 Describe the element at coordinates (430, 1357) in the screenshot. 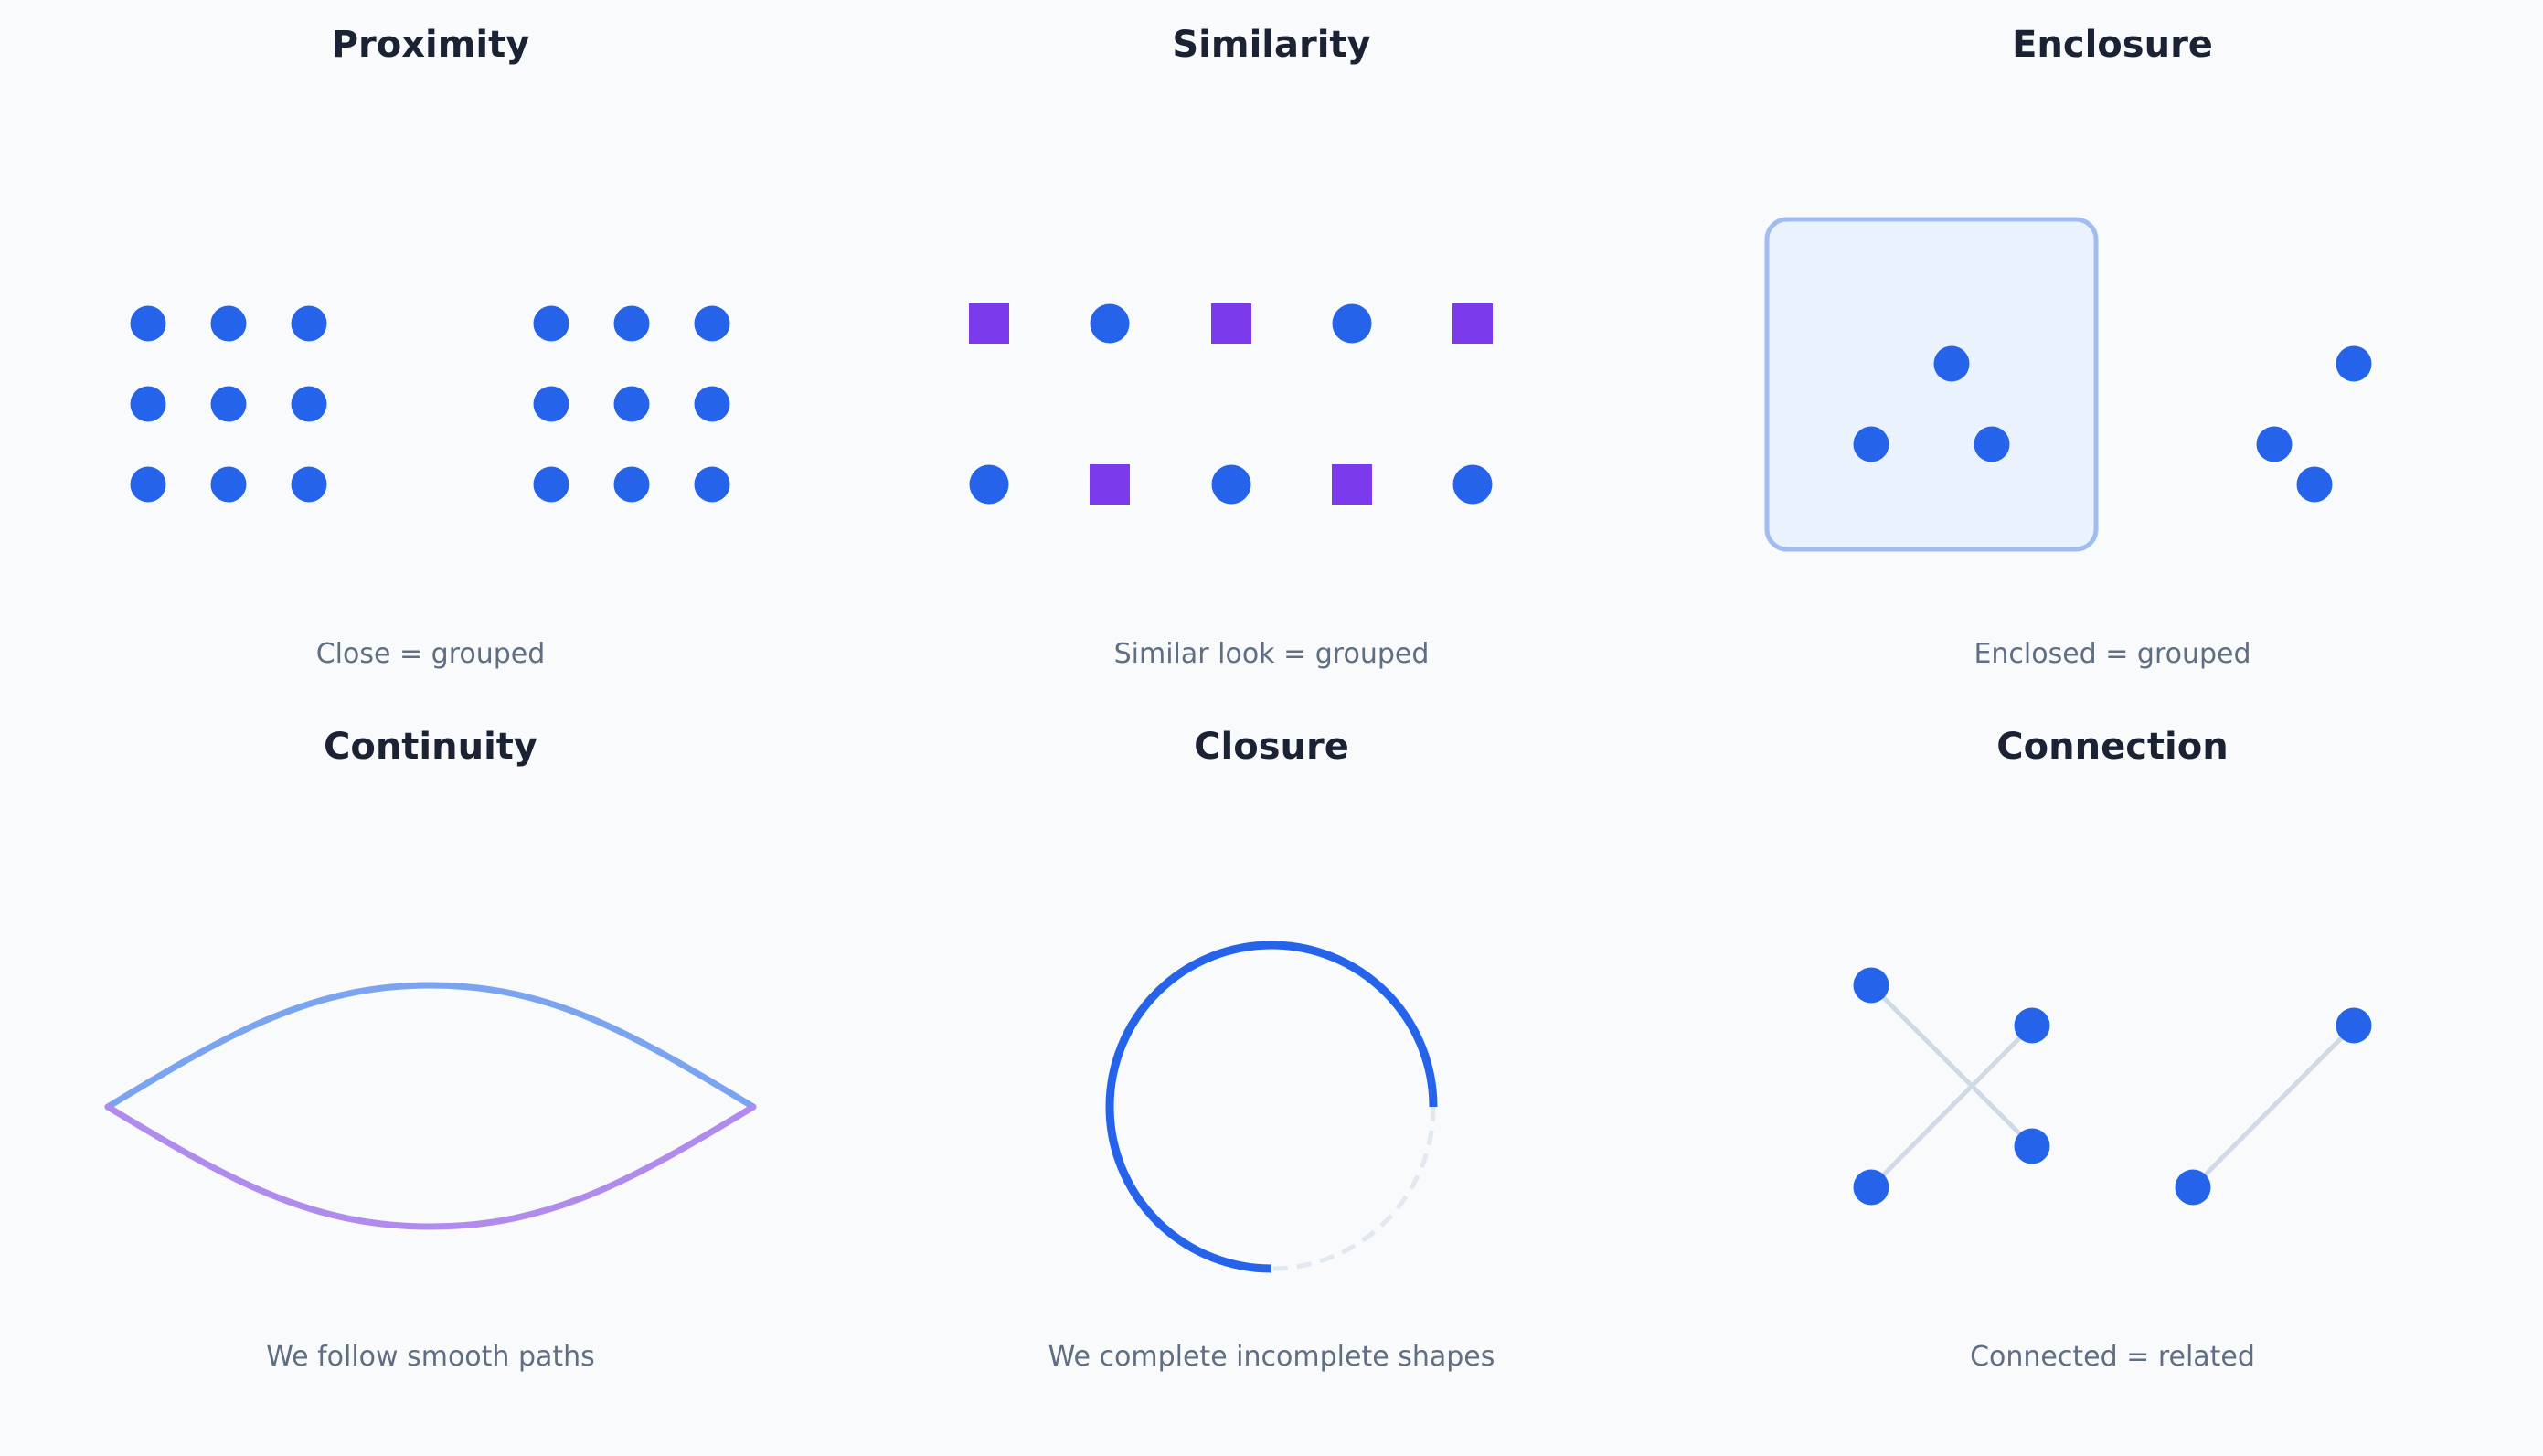

I see `continuity-caption: We follow smooth paths` at that location.